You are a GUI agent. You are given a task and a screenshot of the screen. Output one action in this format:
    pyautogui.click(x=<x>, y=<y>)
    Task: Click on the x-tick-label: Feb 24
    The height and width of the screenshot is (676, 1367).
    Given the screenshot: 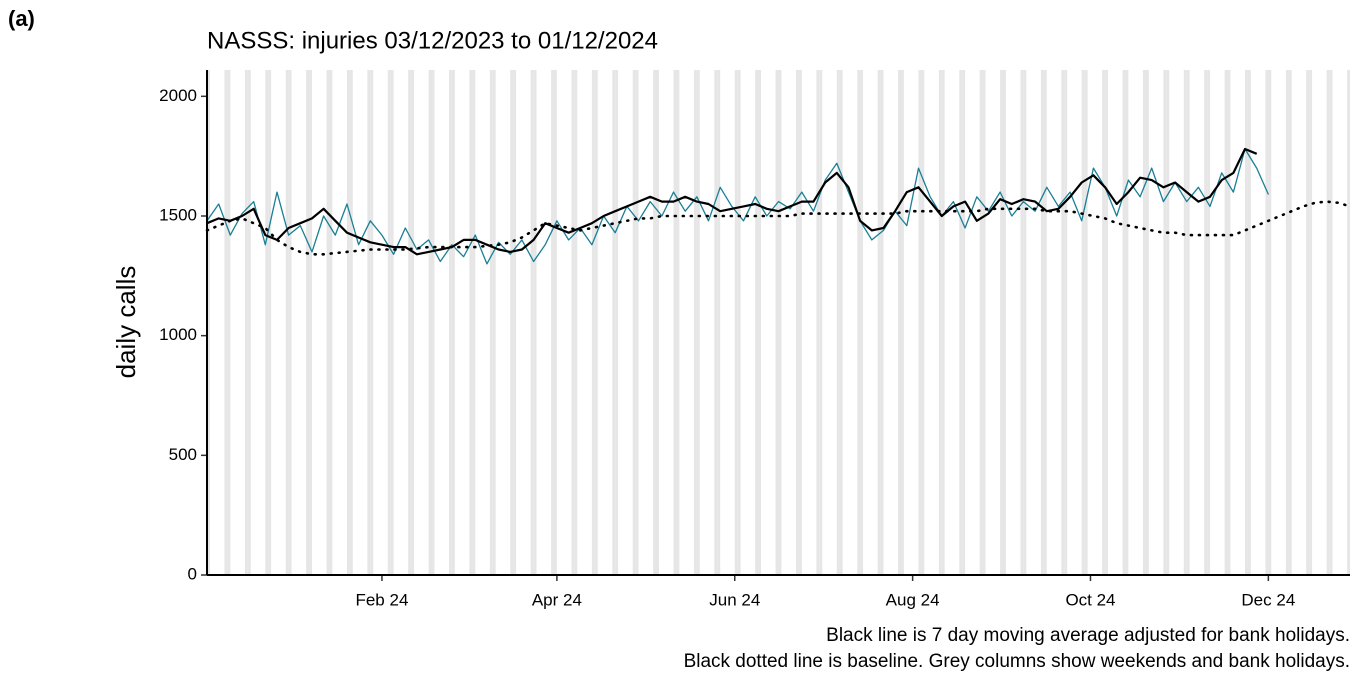 What is the action you would take?
    pyautogui.click(x=381, y=599)
    